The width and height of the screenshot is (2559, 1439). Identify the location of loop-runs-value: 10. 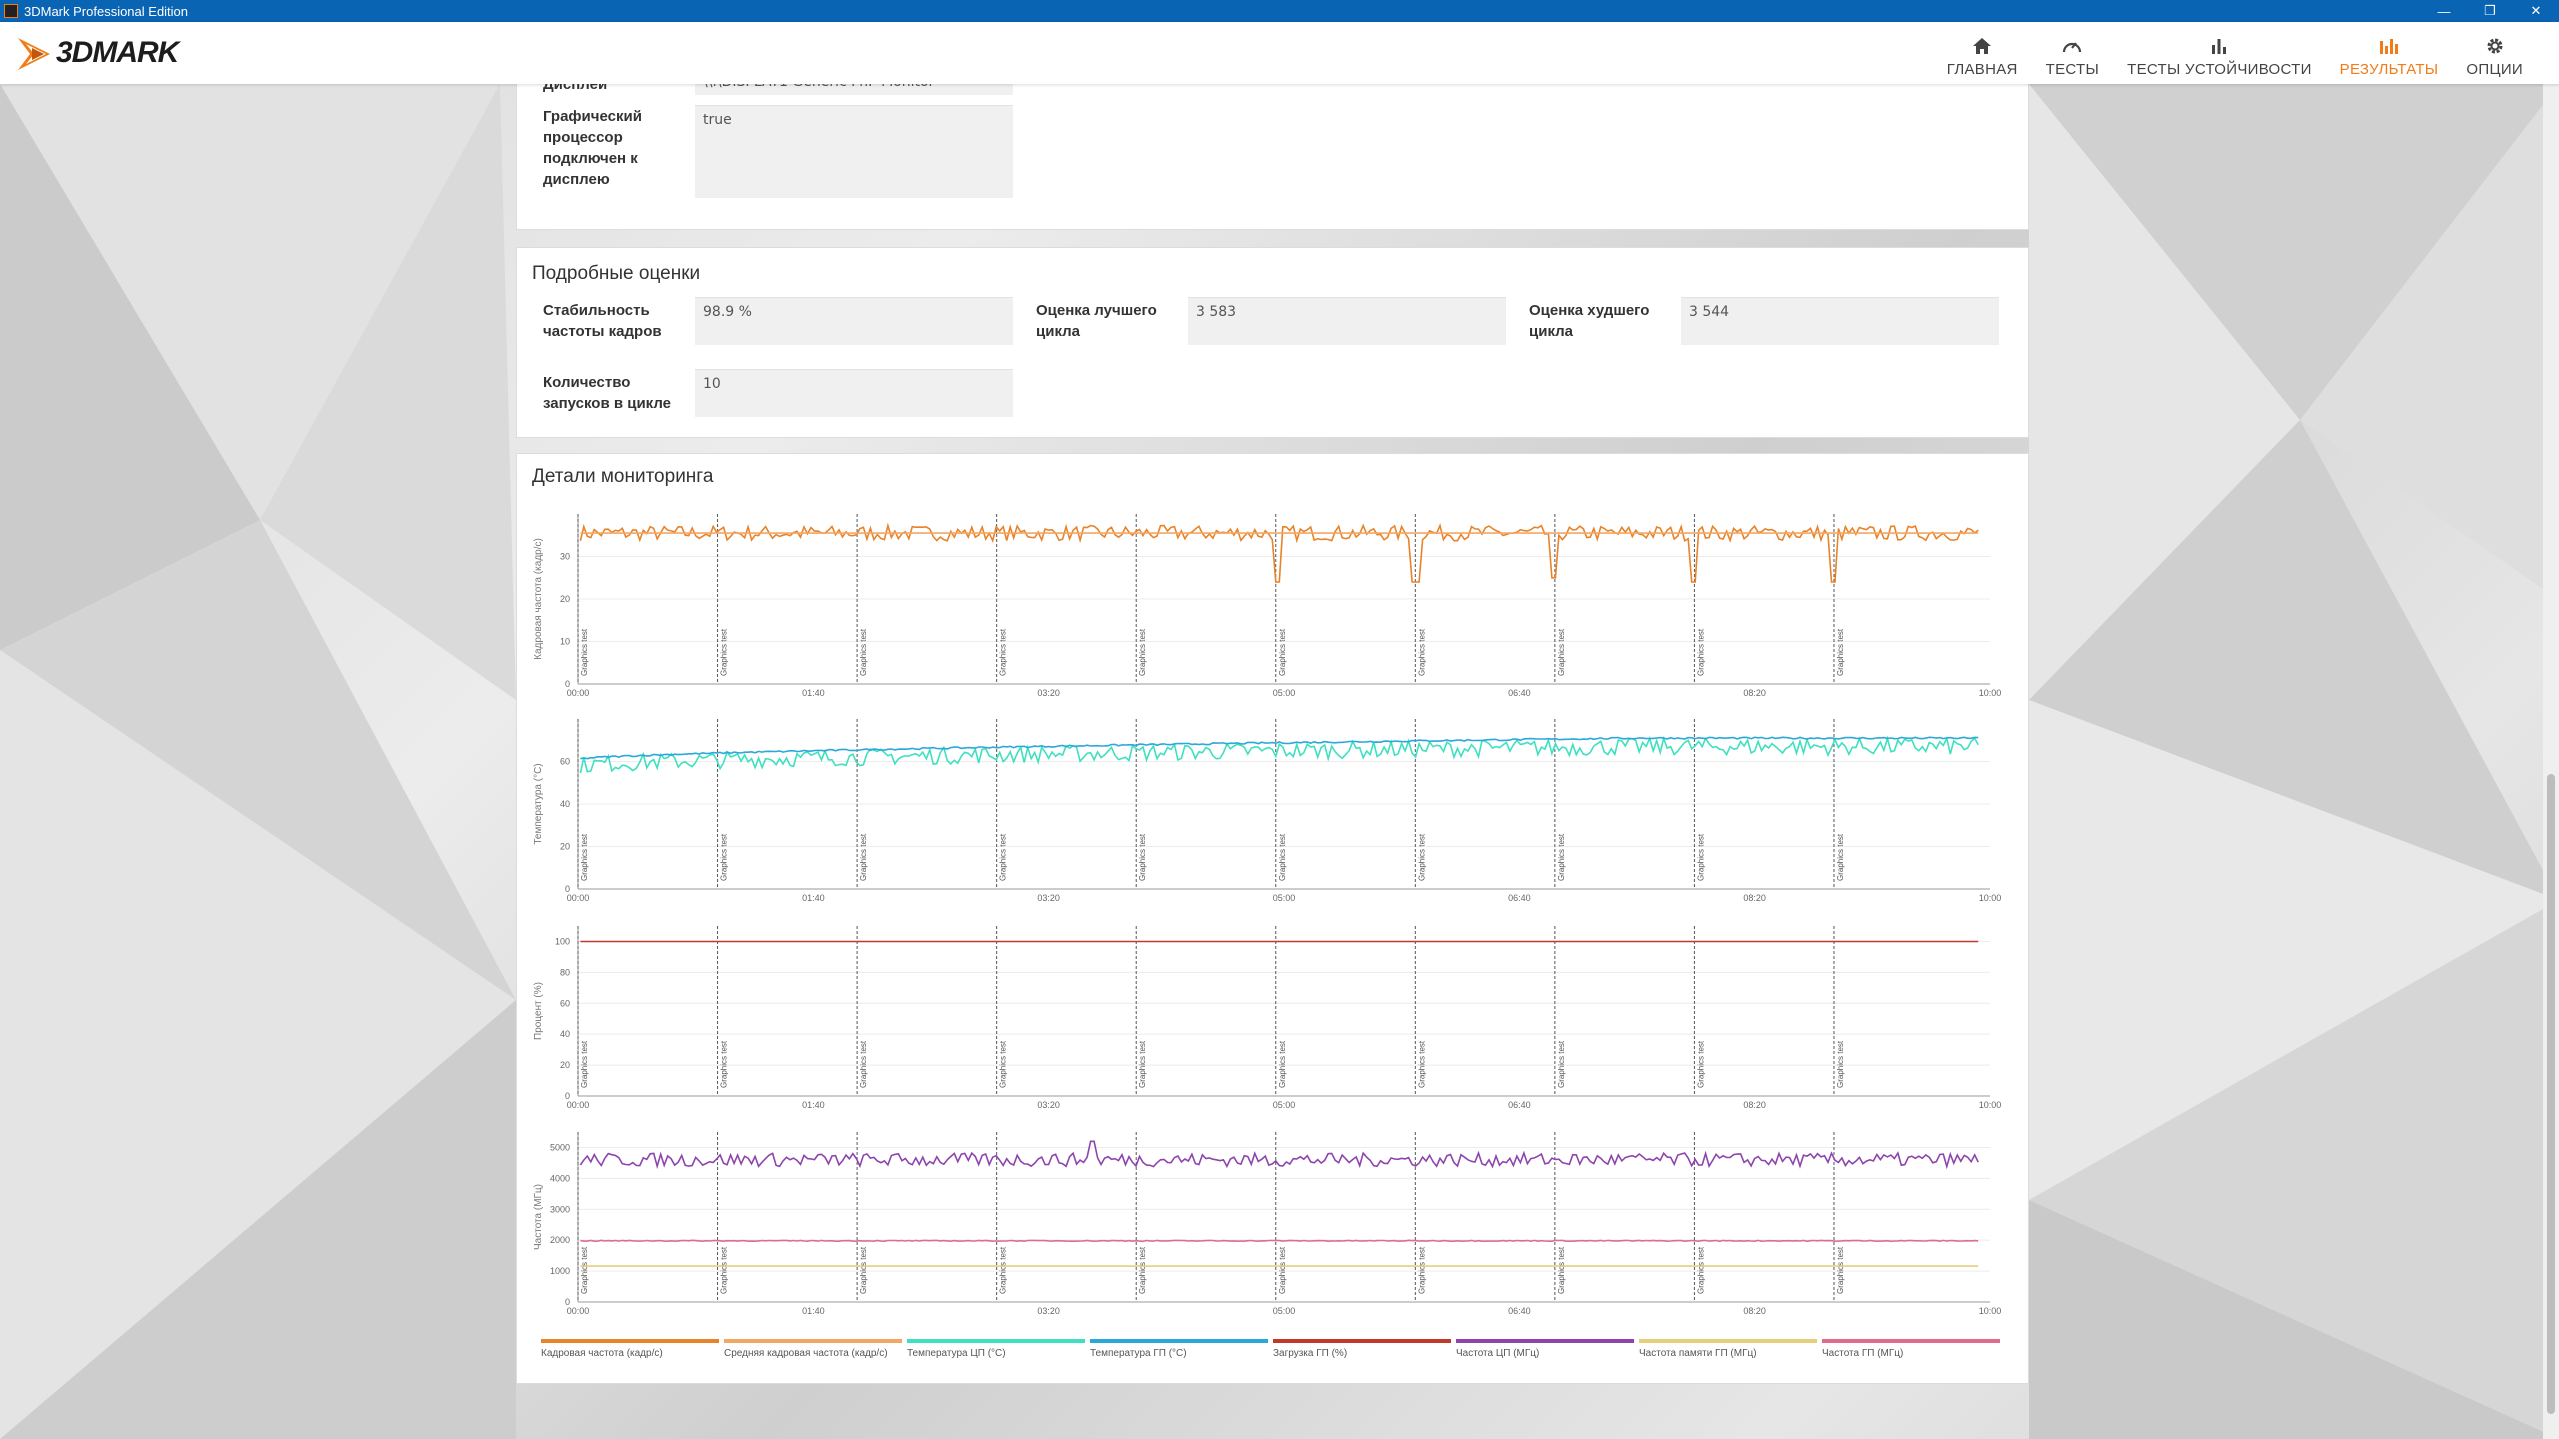
(854, 393).